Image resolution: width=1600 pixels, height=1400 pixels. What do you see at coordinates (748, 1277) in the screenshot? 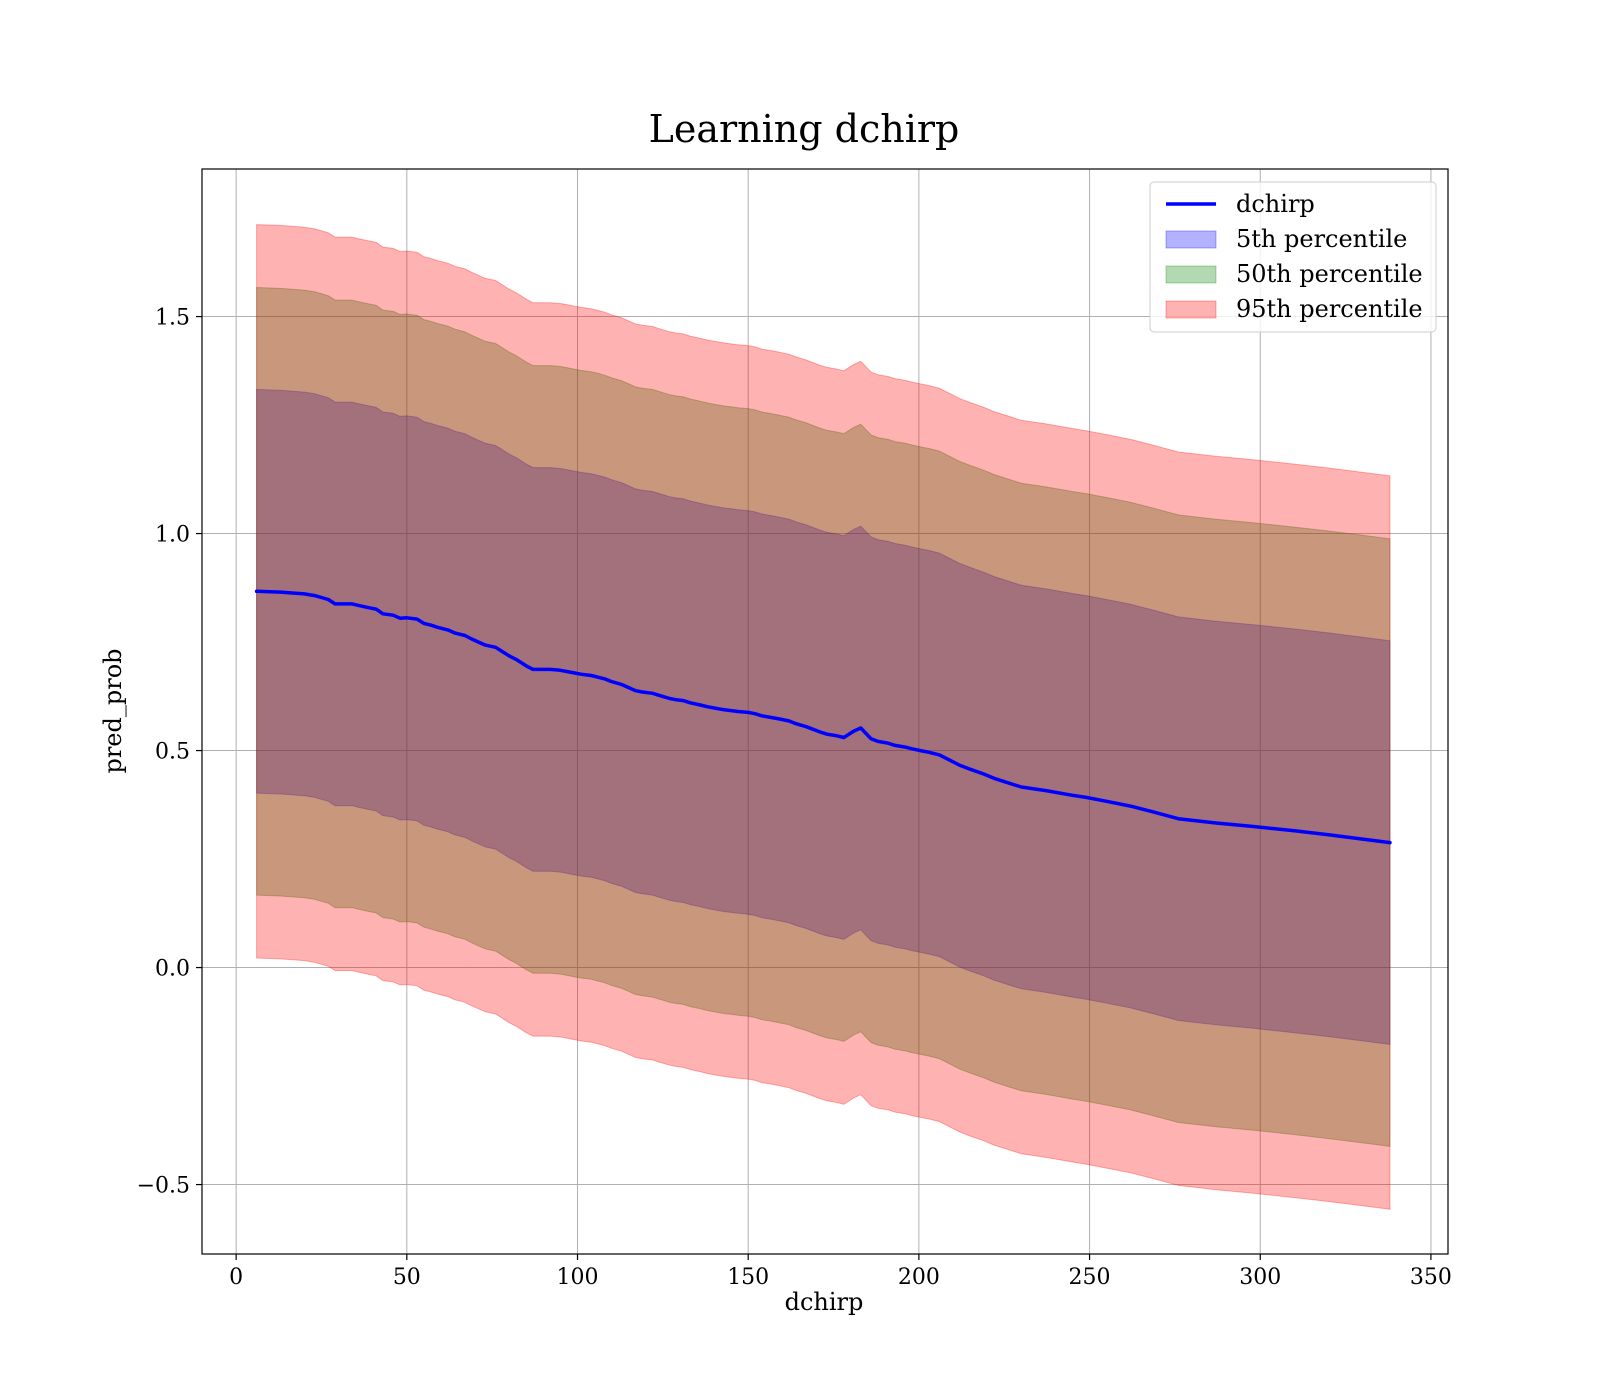
I see `x-tick-label: 150` at bounding box center [748, 1277].